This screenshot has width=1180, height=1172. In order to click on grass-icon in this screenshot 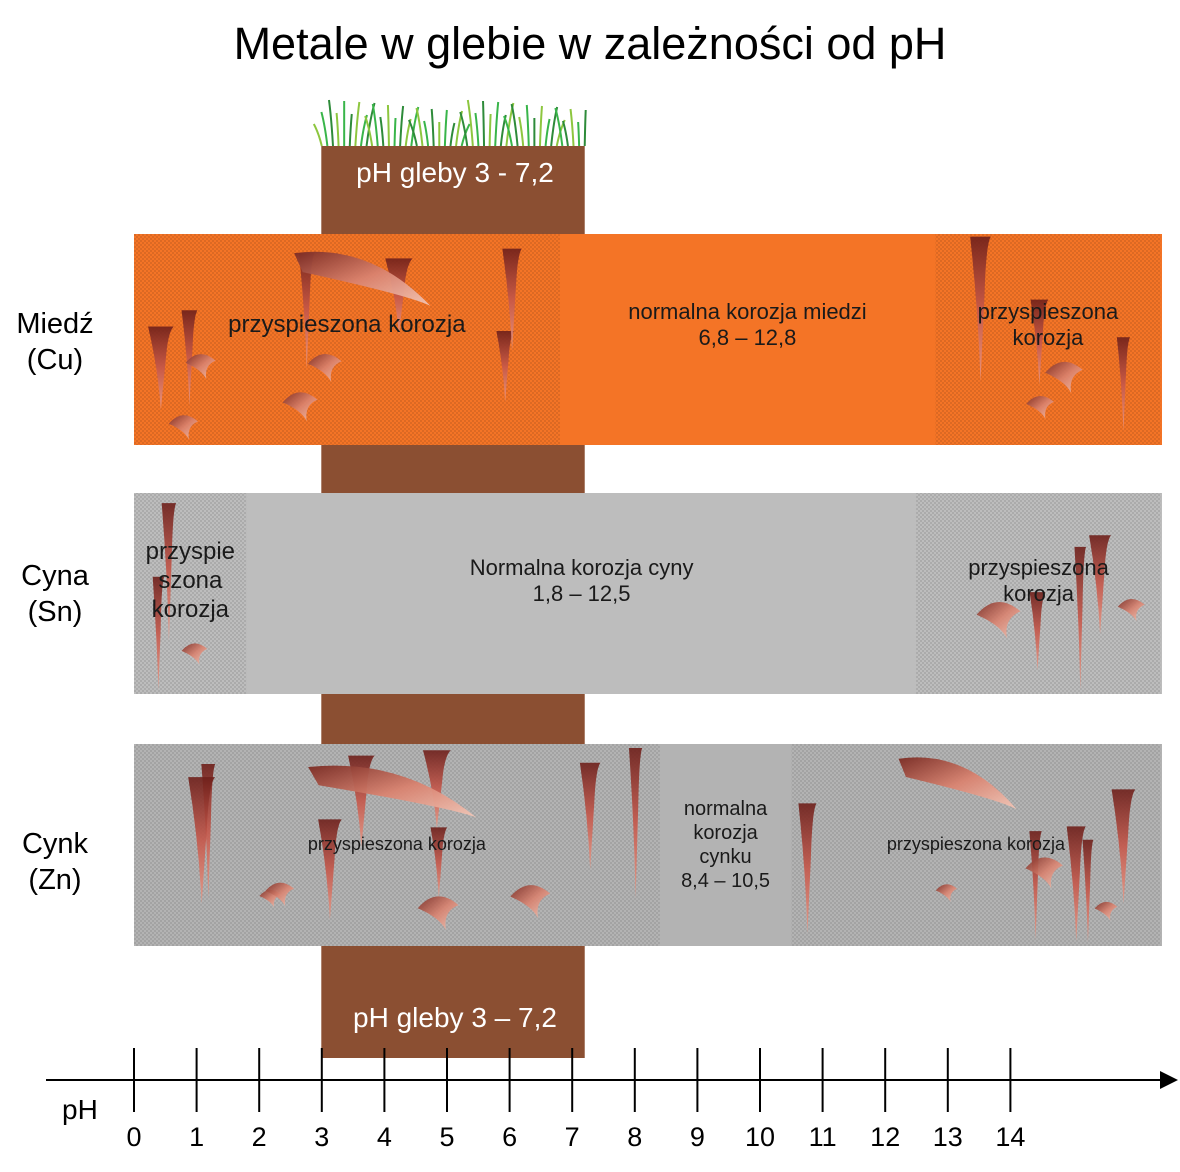, I will do `click(449, 123)`.